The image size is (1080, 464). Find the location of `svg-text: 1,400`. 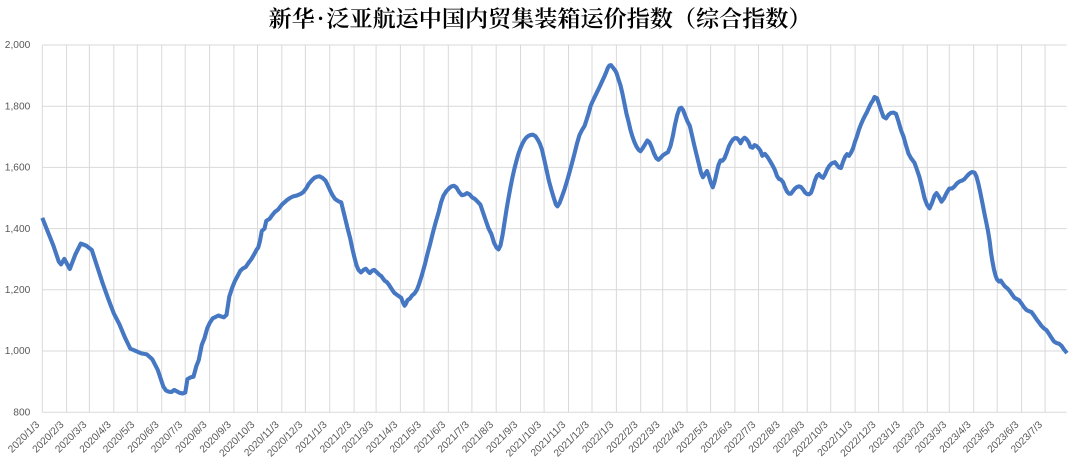

svg-text: 1,400 is located at coordinates (18, 229).